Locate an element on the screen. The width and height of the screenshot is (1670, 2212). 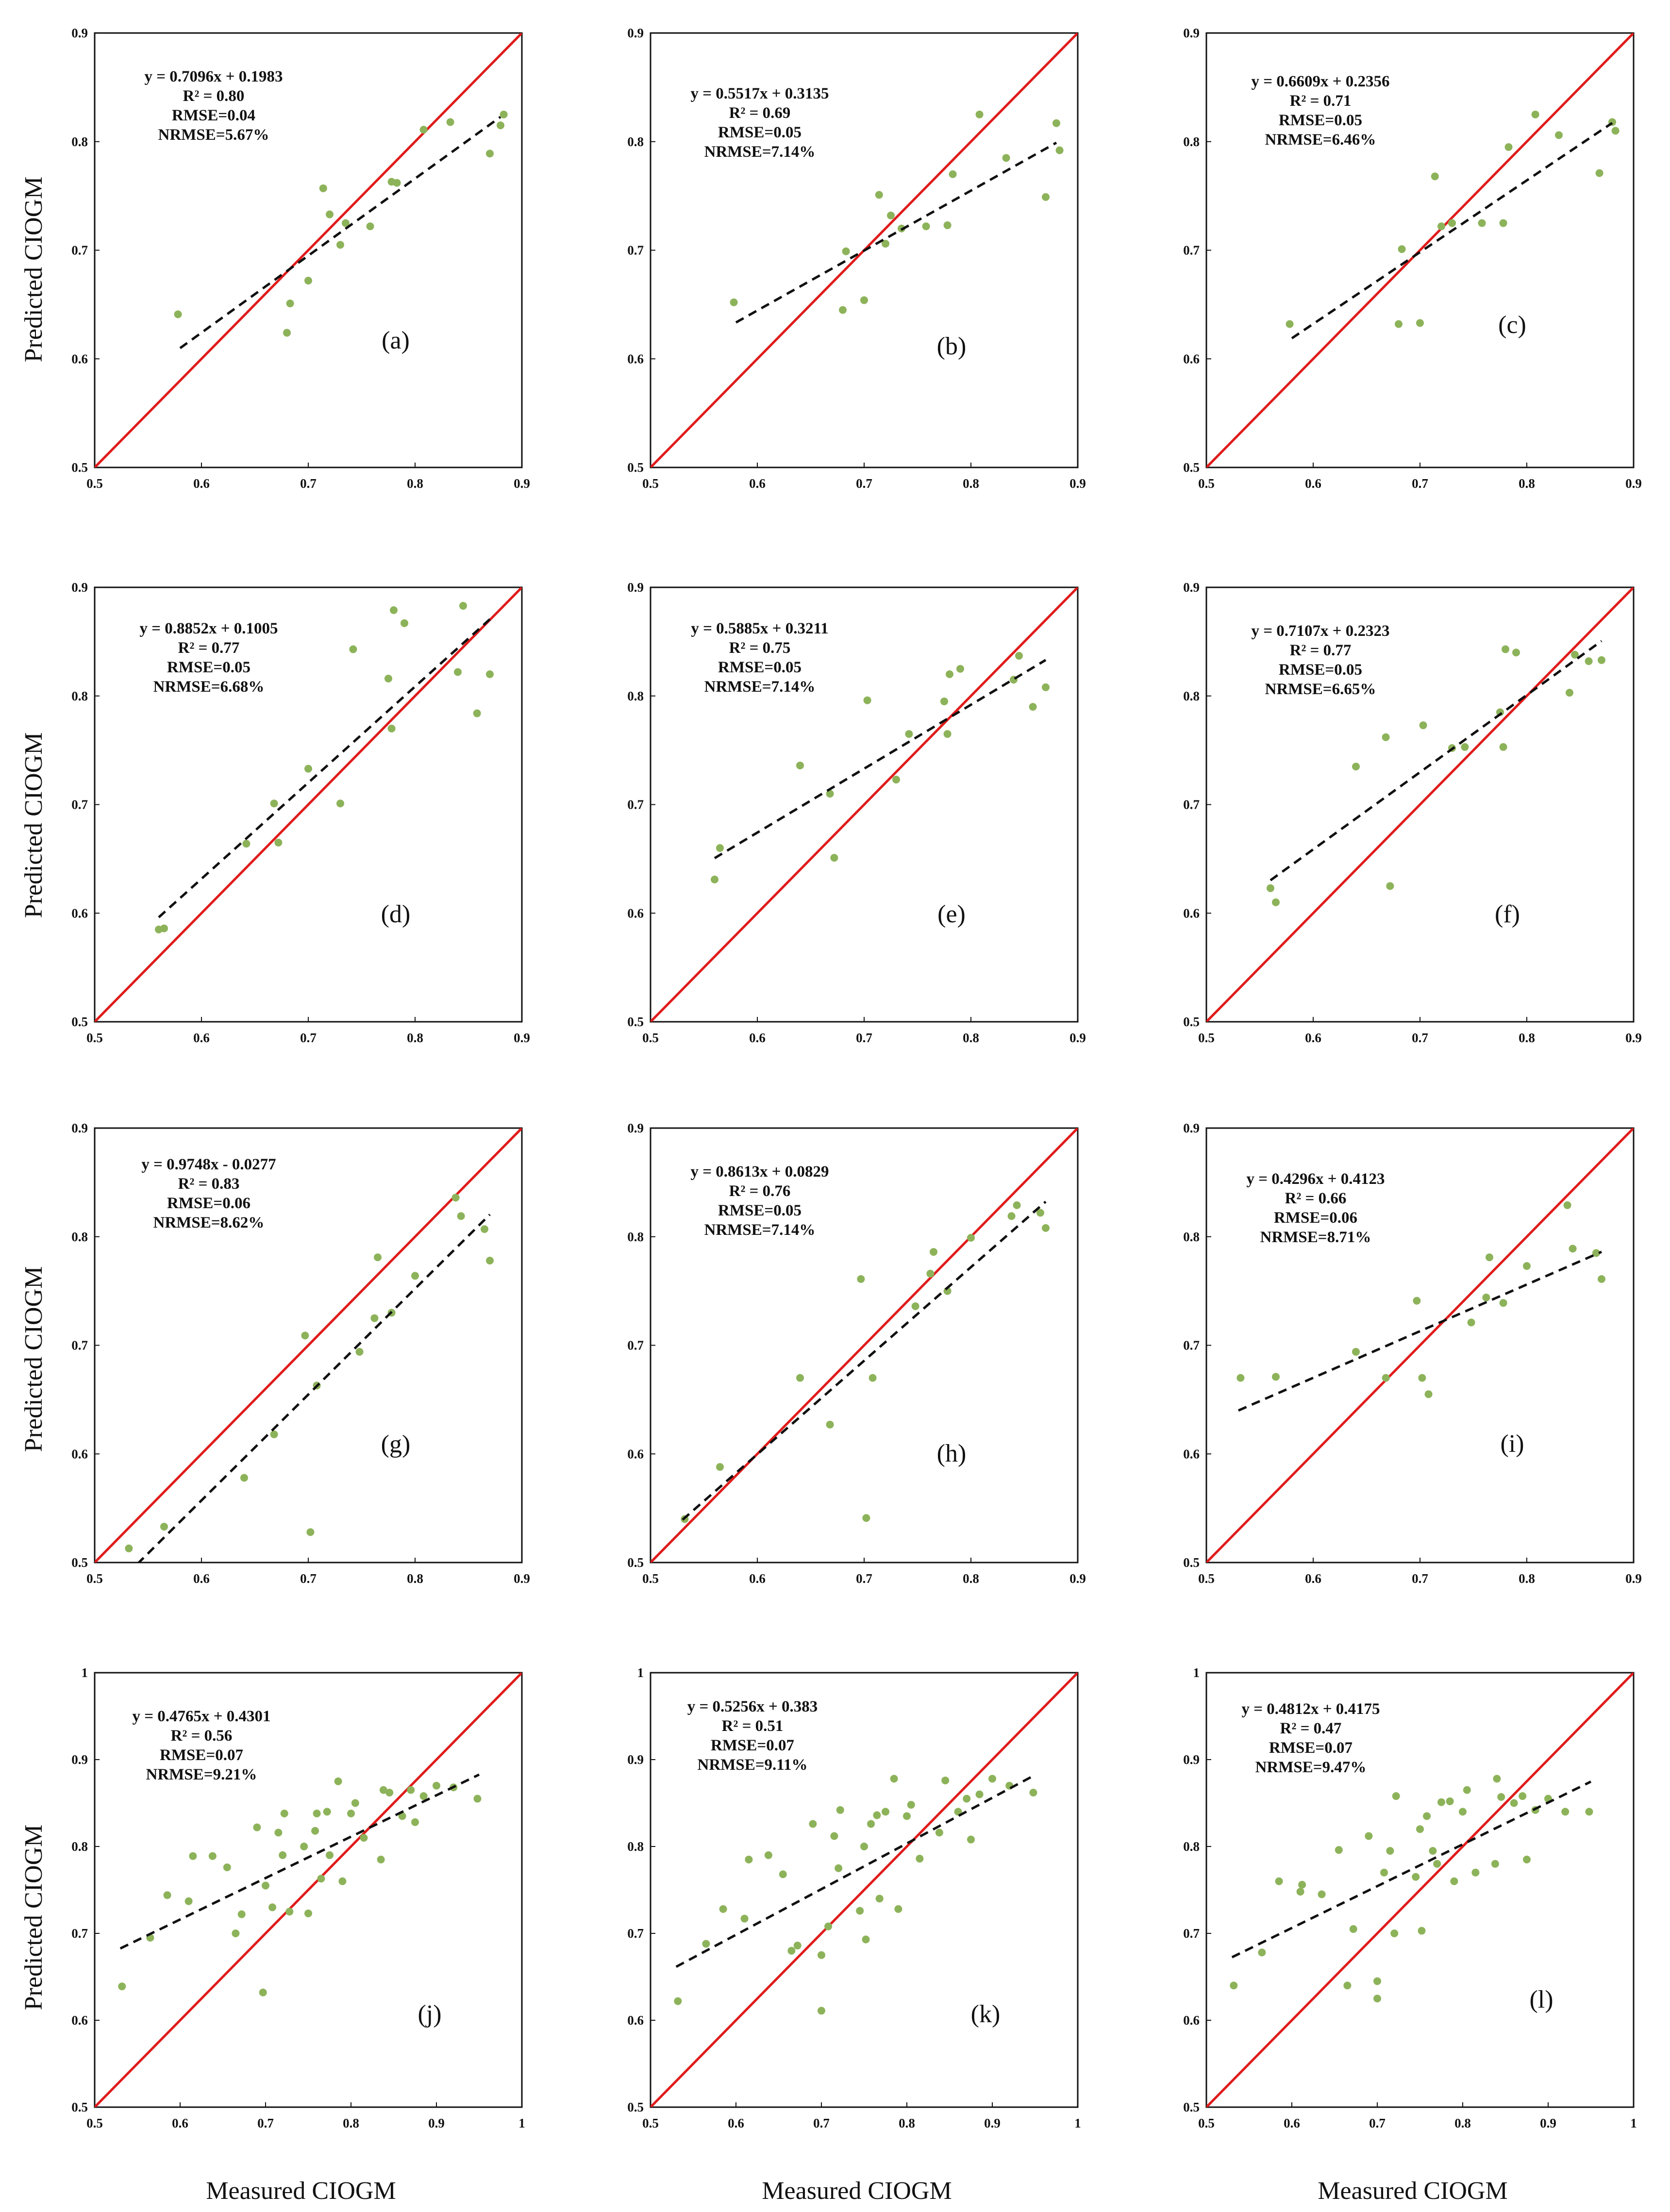
x-tick-label: 1 is located at coordinates (1077, 2123).